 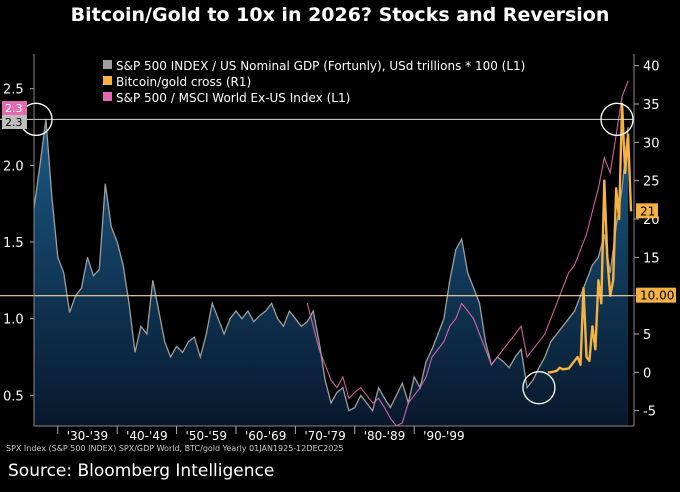 What do you see at coordinates (651, 182) in the screenshot?
I see `right-tick-label: 25` at bounding box center [651, 182].